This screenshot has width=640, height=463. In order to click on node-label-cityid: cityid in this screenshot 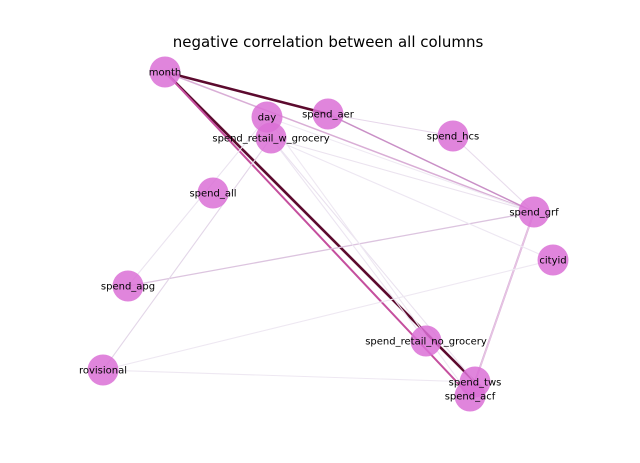, I will do `click(552, 261)`.